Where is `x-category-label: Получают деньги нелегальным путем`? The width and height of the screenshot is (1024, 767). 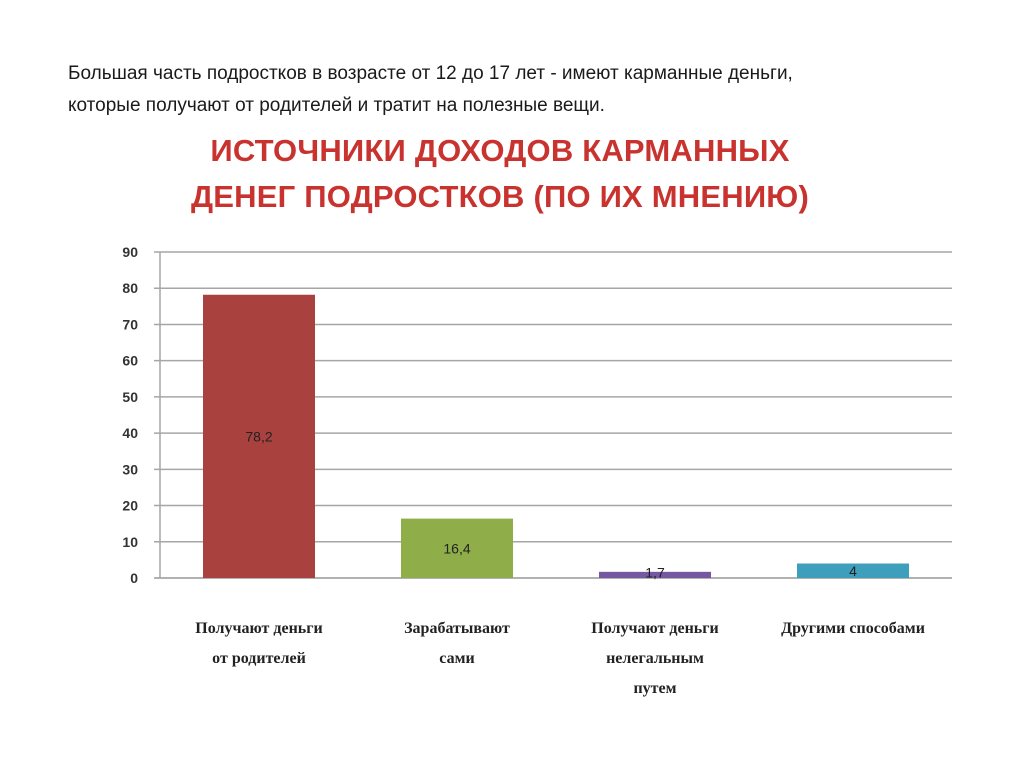 x-category-label: Получают деньги нелегальным путем is located at coordinates (655, 659).